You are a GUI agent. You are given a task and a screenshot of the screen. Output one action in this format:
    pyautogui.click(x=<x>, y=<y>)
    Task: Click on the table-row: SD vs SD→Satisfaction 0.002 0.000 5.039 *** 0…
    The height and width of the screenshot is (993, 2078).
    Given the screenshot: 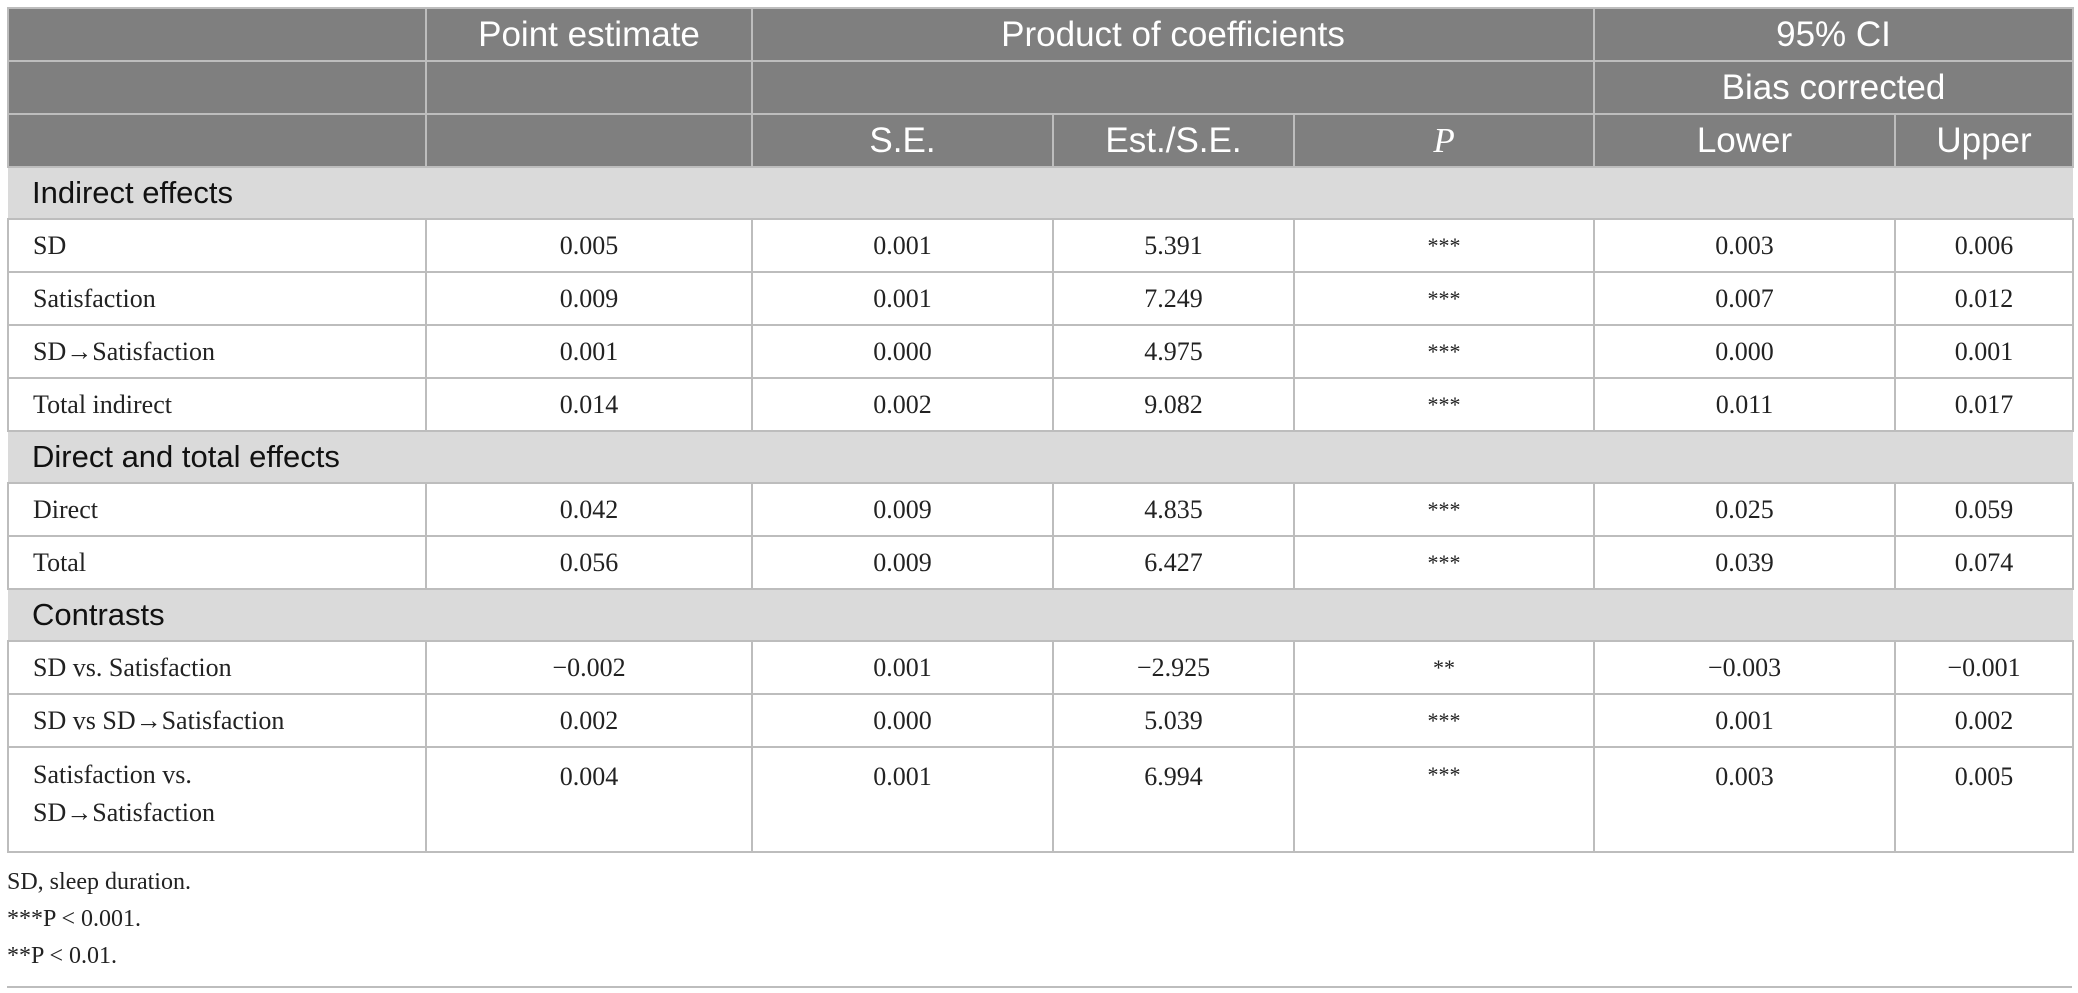 What is the action you would take?
    pyautogui.click(x=1041, y=720)
    